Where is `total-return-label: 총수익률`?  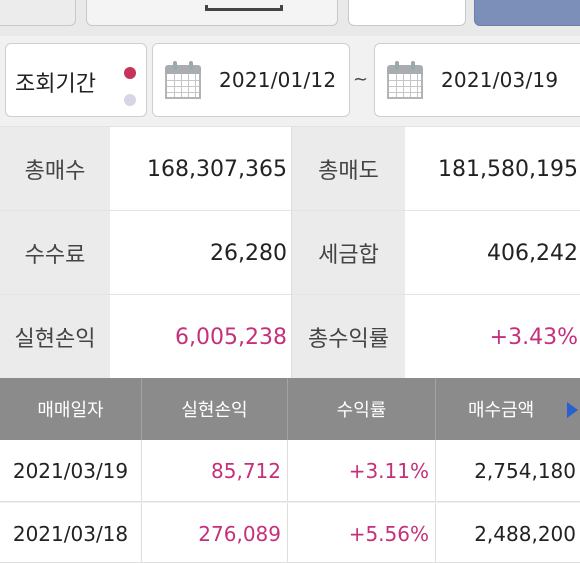 total-return-label: 총수익률 is located at coordinates (348, 337).